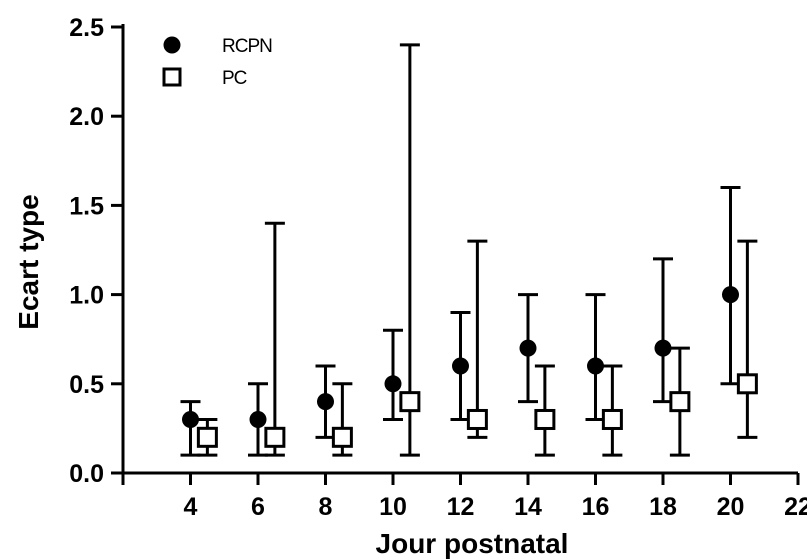 The image size is (807, 559). Describe the element at coordinates (258, 507) in the screenshot. I see `x-tick-label: 6` at that location.